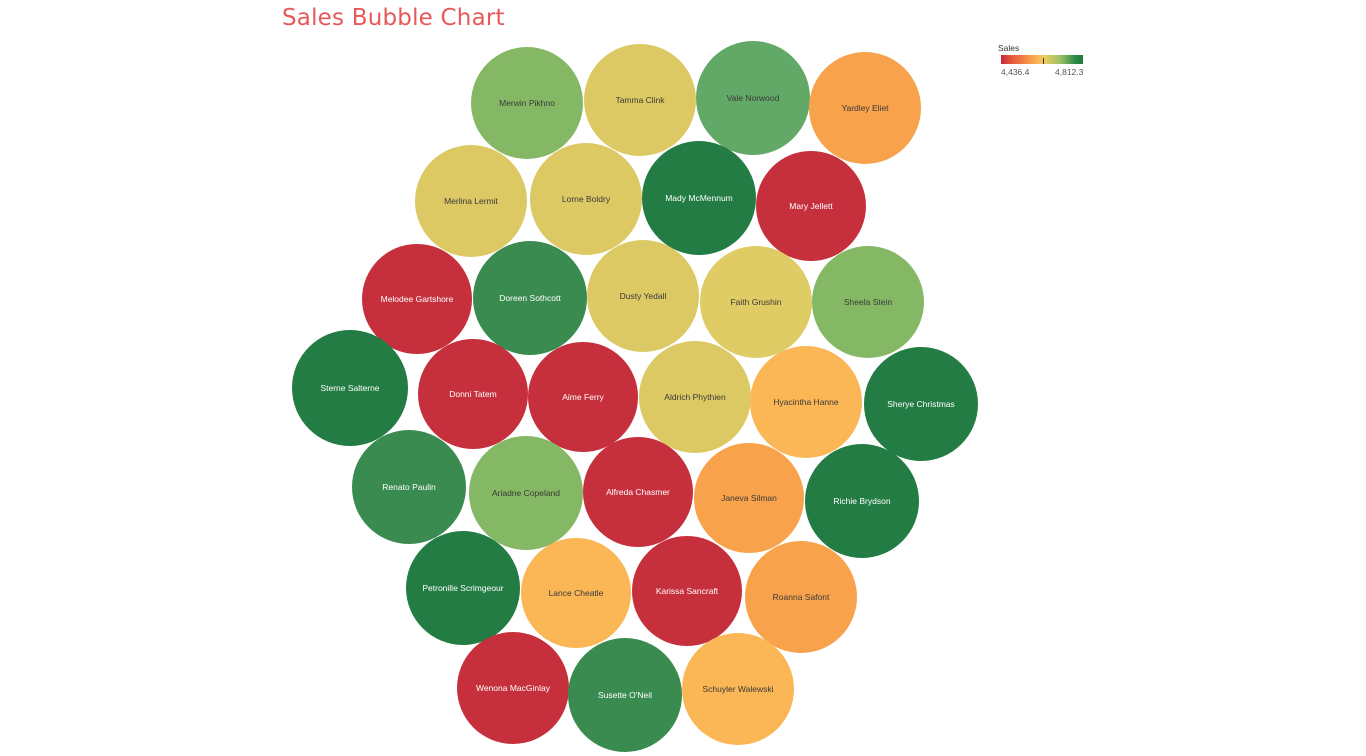  I want to click on bubble-label-vale-norwood: Vale Norwood, so click(753, 98).